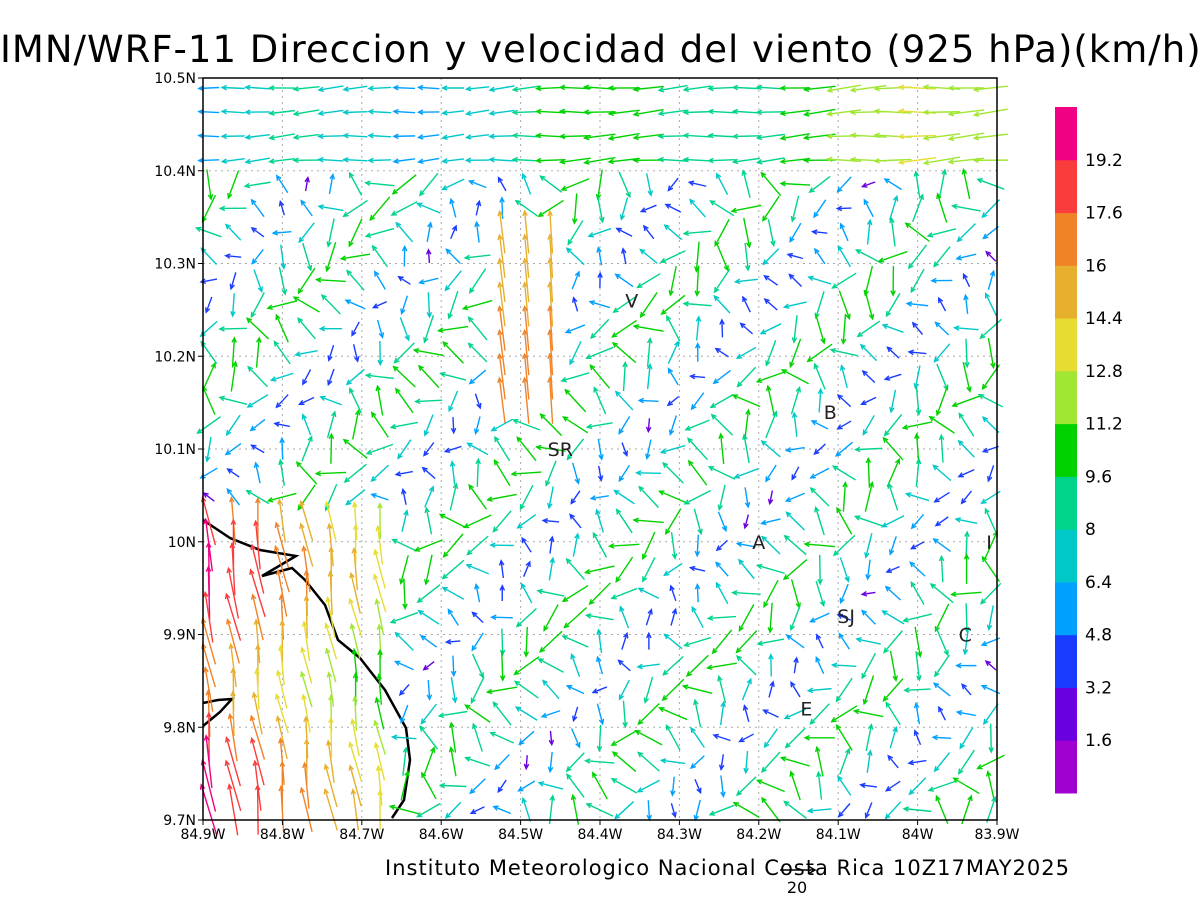 This screenshot has width=1200, height=900. I want to click on reference-vector: 20, so click(798, 881).